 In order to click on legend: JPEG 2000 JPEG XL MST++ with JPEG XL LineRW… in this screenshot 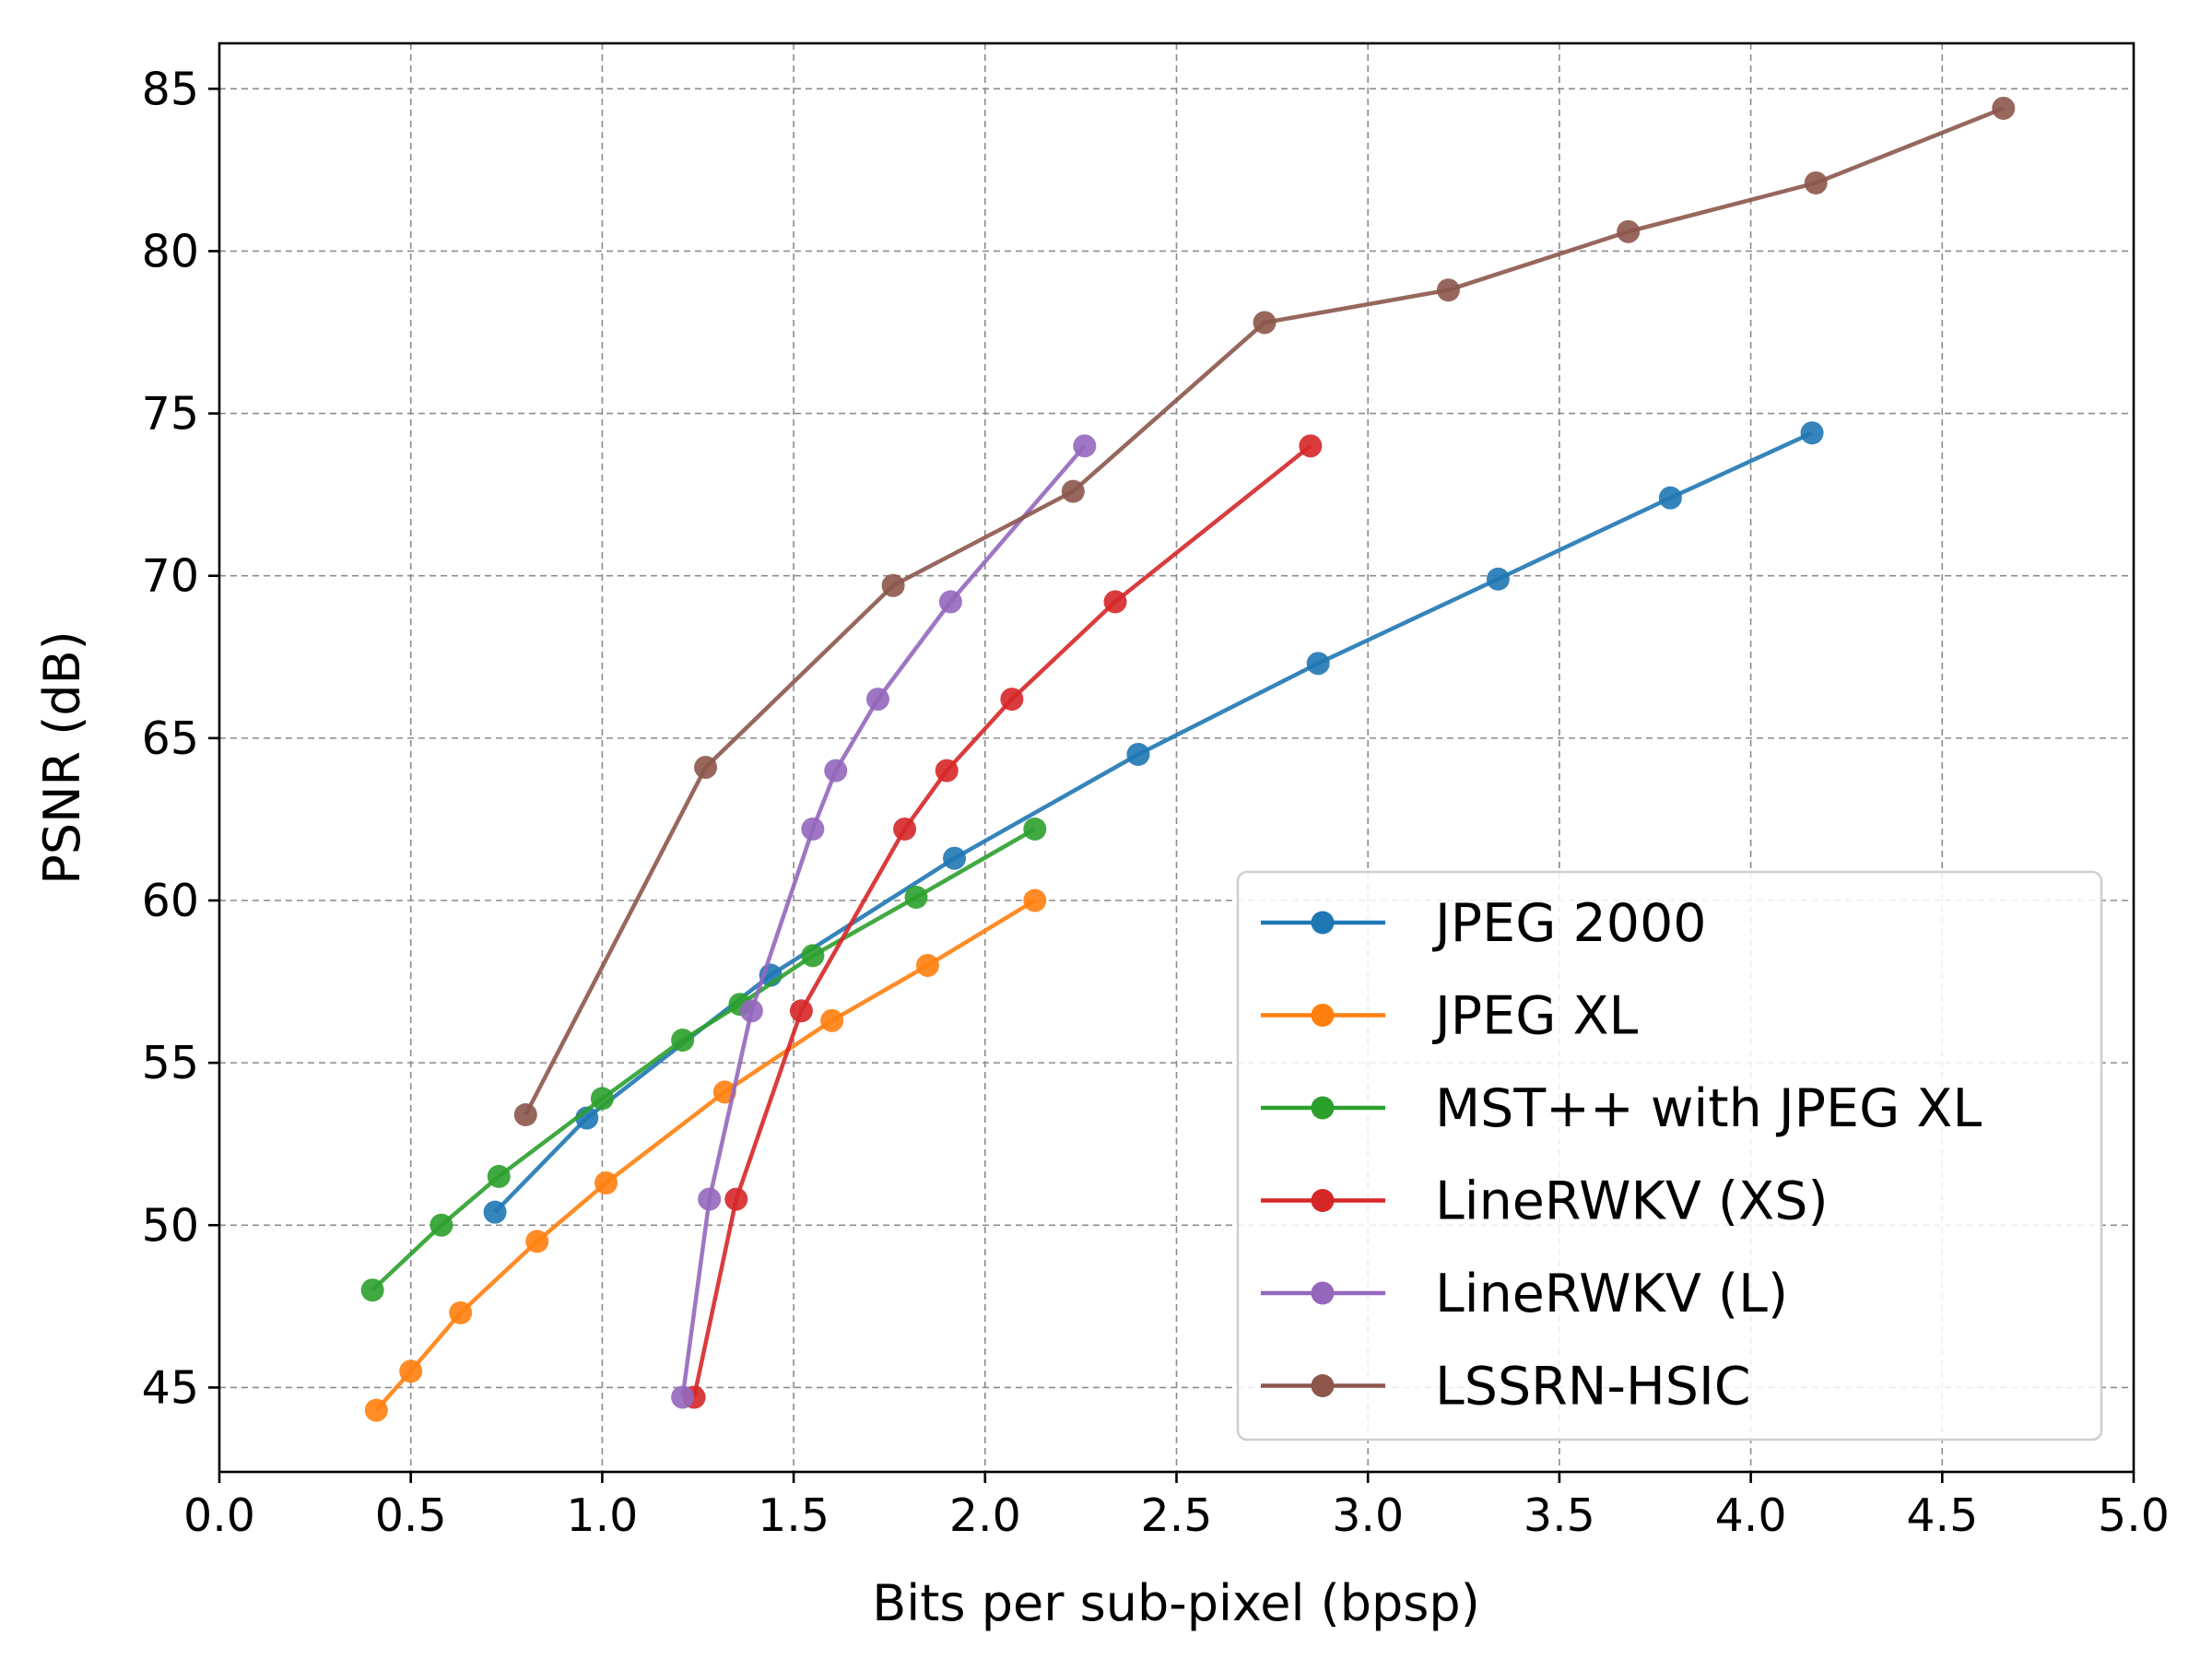, I will do `click(1669, 1155)`.